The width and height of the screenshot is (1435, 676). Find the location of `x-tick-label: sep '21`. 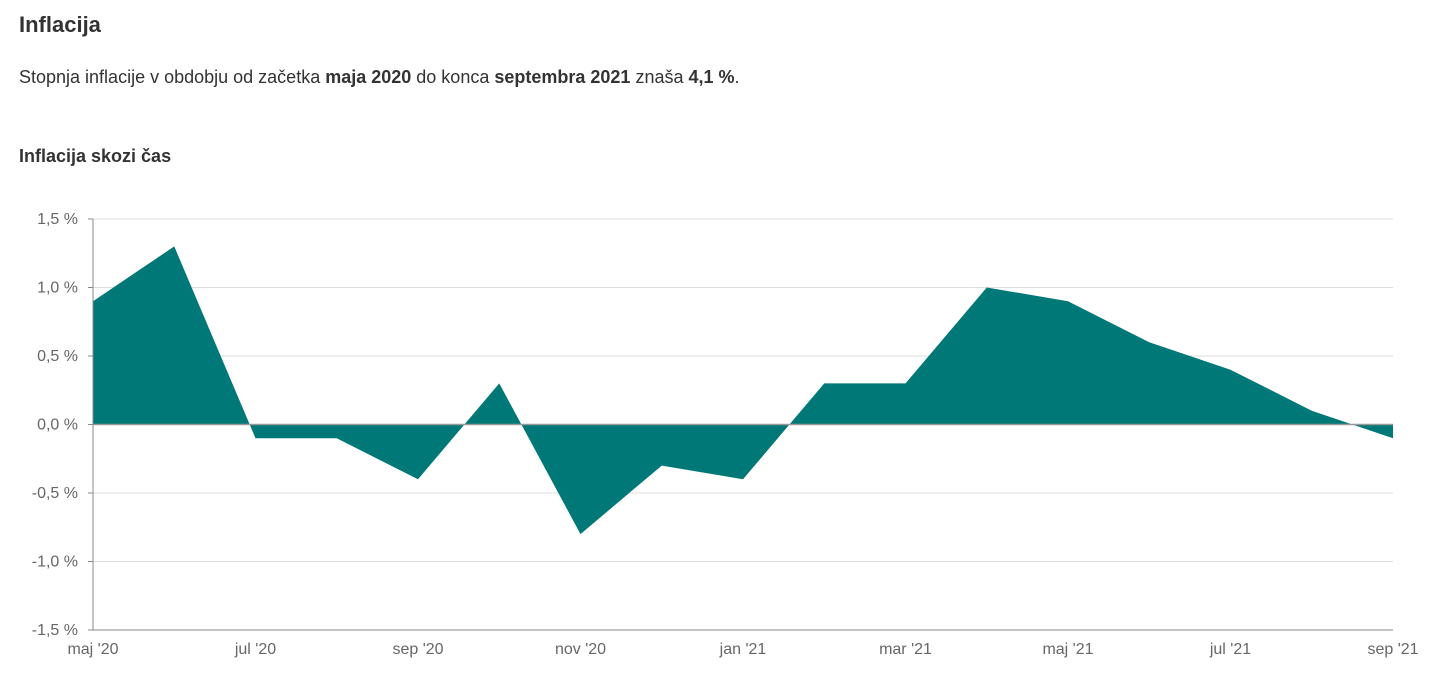

x-tick-label: sep '21 is located at coordinates (1392, 649).